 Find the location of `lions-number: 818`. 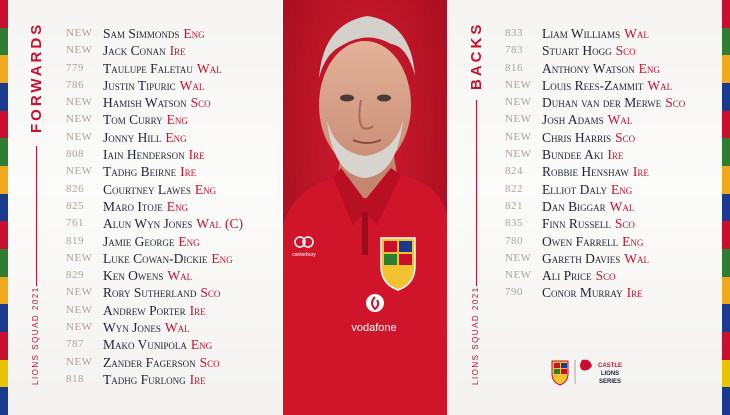

lions-number: 818 is located at coordinates (75, 378).